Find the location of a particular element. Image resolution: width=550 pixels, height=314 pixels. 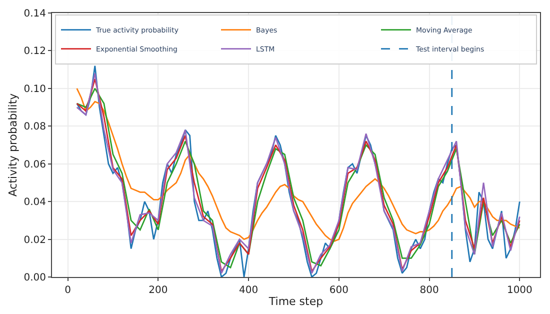

y-tick-label: 0.10 is located at coordinates (35, 89).